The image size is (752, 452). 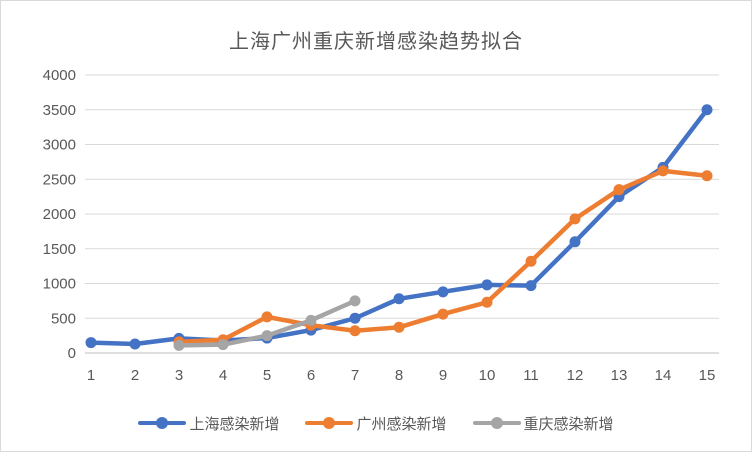 What do you see at coordinates (443, 375) in the screenshot?
I see `x-tick-label: 9` at bounding box center [443, 375].